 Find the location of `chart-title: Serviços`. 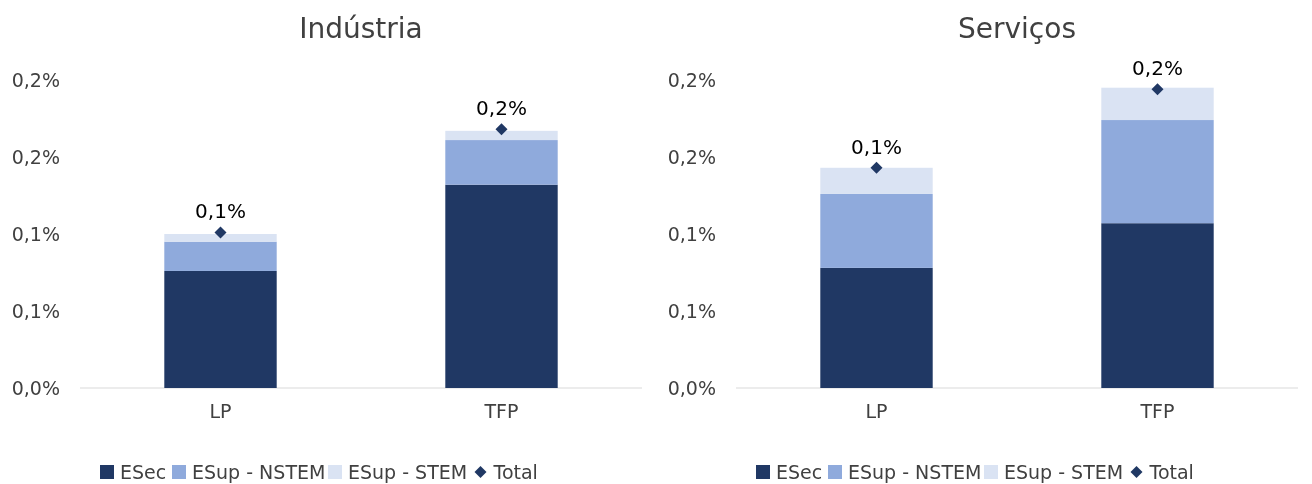

chart-title: Serviços is located at coordinates (1017, 28).